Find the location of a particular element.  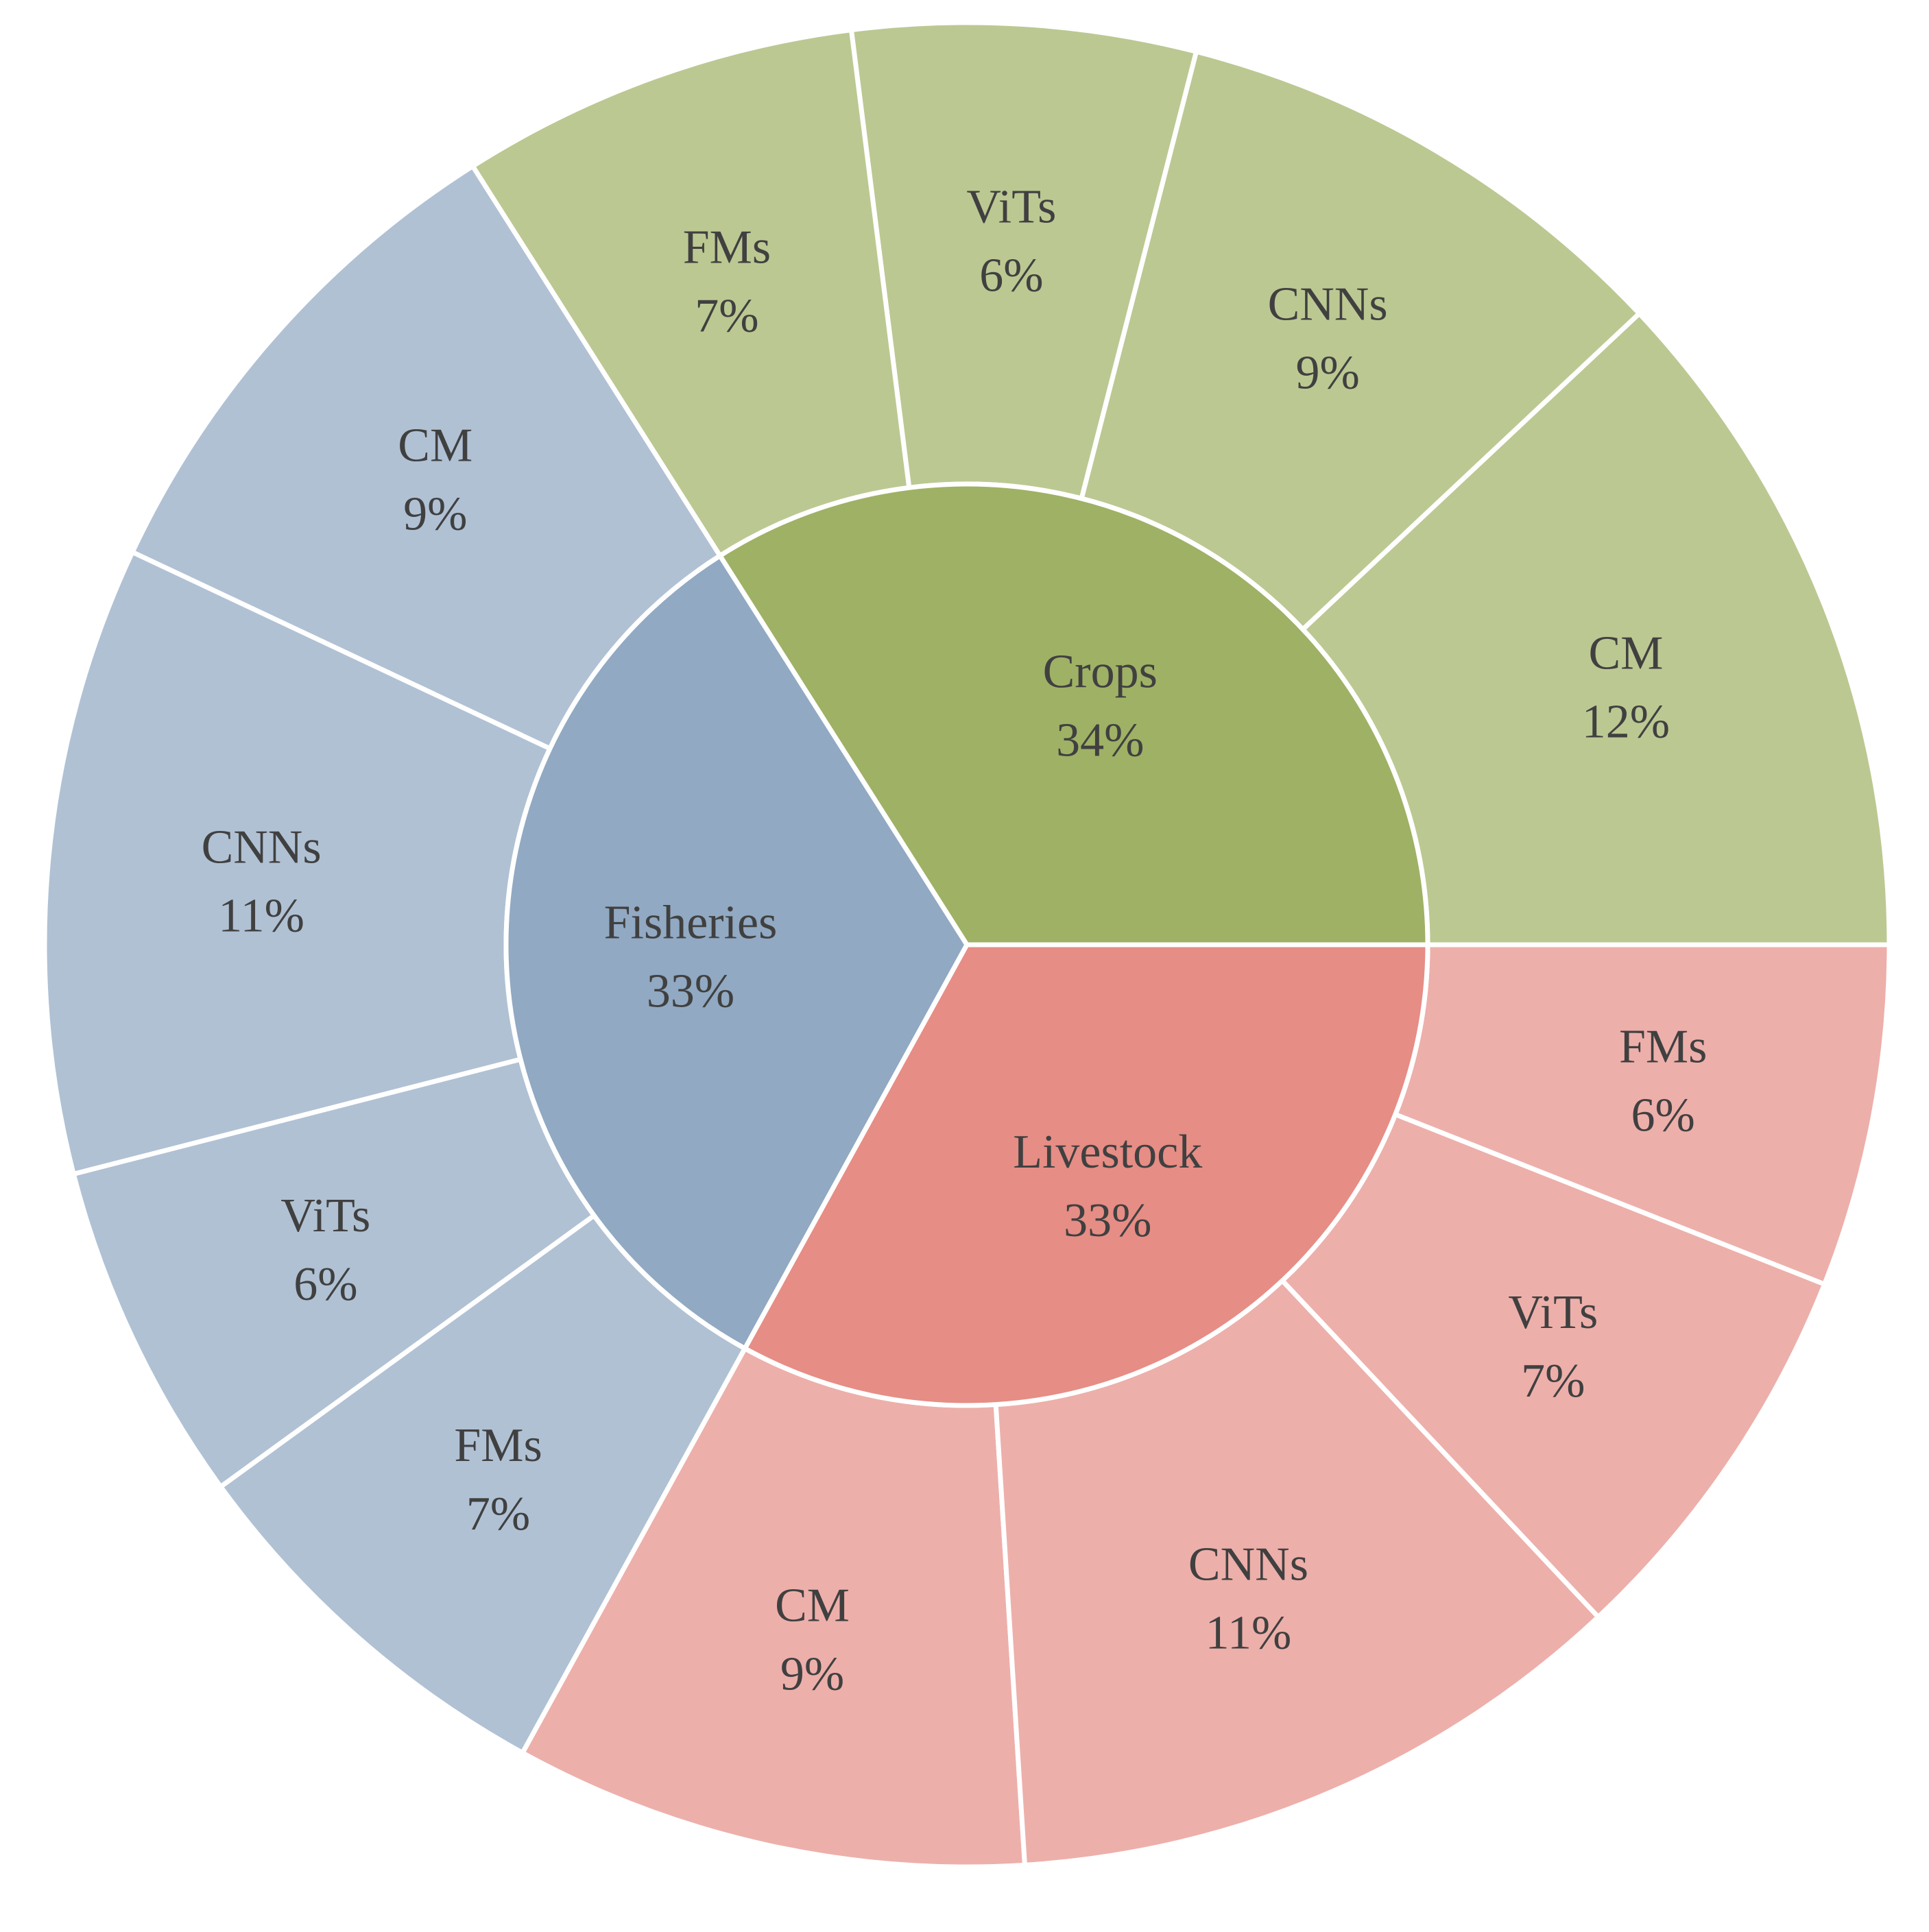

label-crops-cnns-name: CNNs is located at coordinates (1328, 304).